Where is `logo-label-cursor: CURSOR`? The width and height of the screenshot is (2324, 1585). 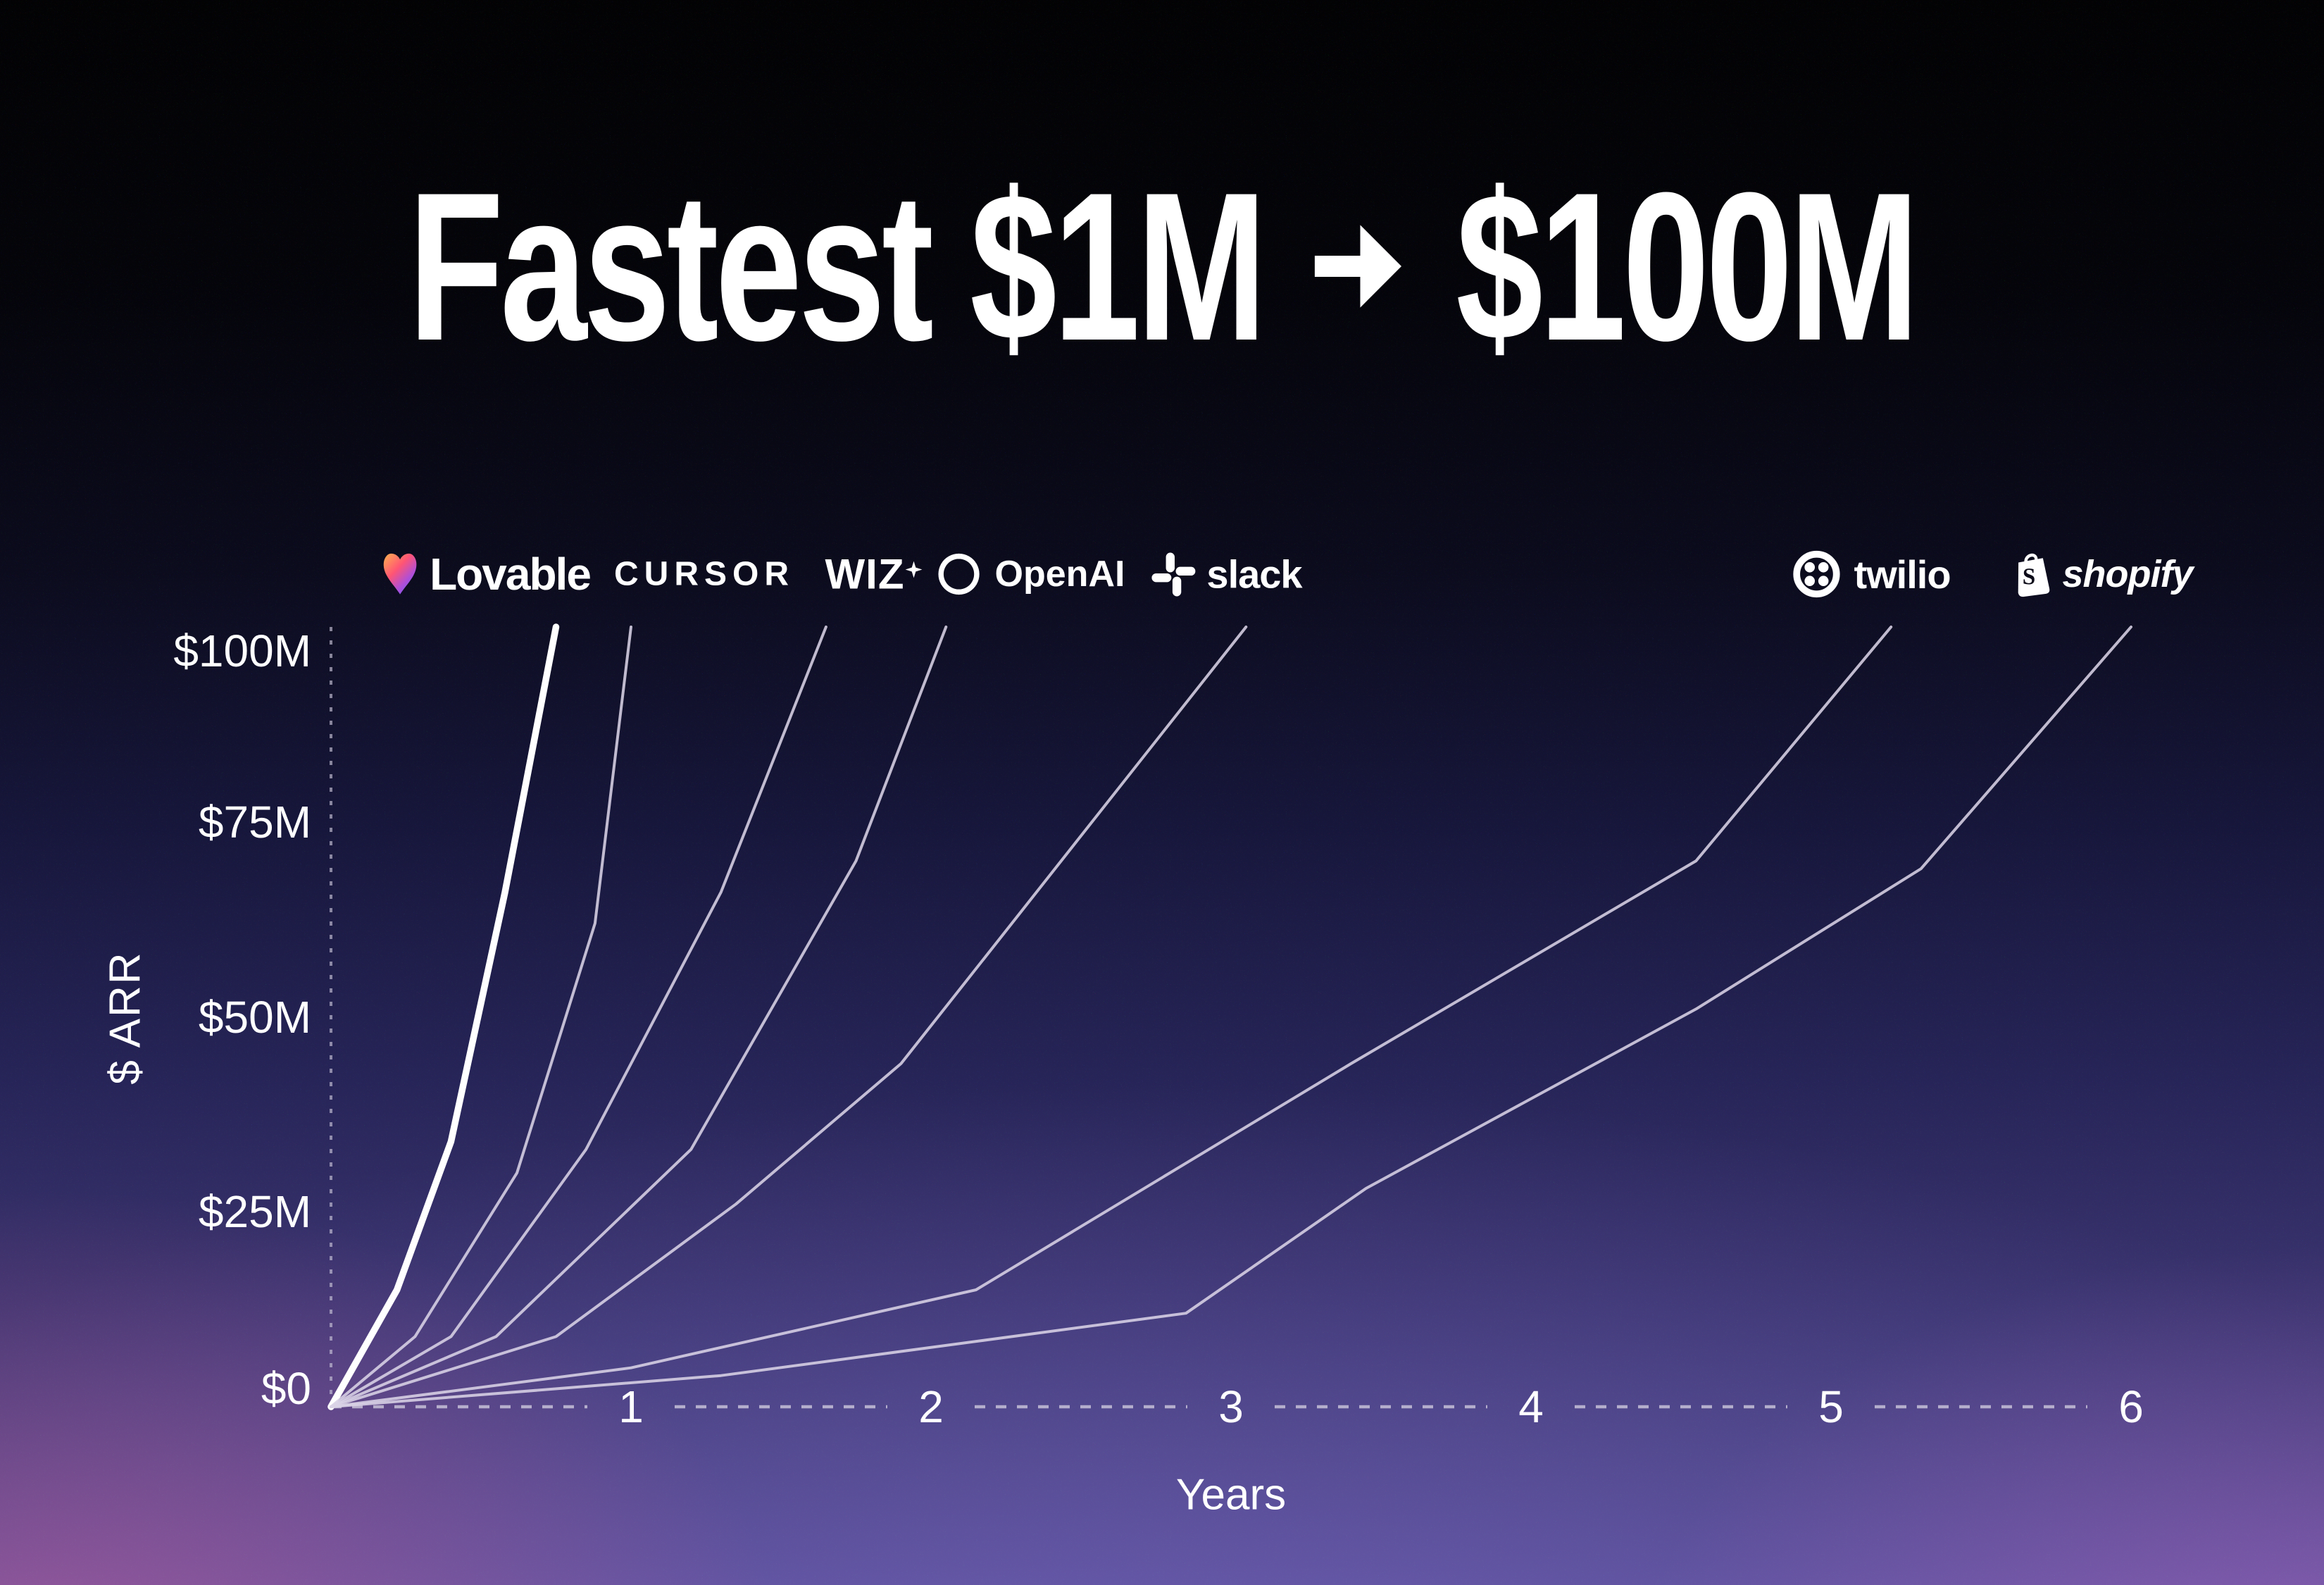
logo-label-cursor: CURSOR is located at coordinates (704, 574).